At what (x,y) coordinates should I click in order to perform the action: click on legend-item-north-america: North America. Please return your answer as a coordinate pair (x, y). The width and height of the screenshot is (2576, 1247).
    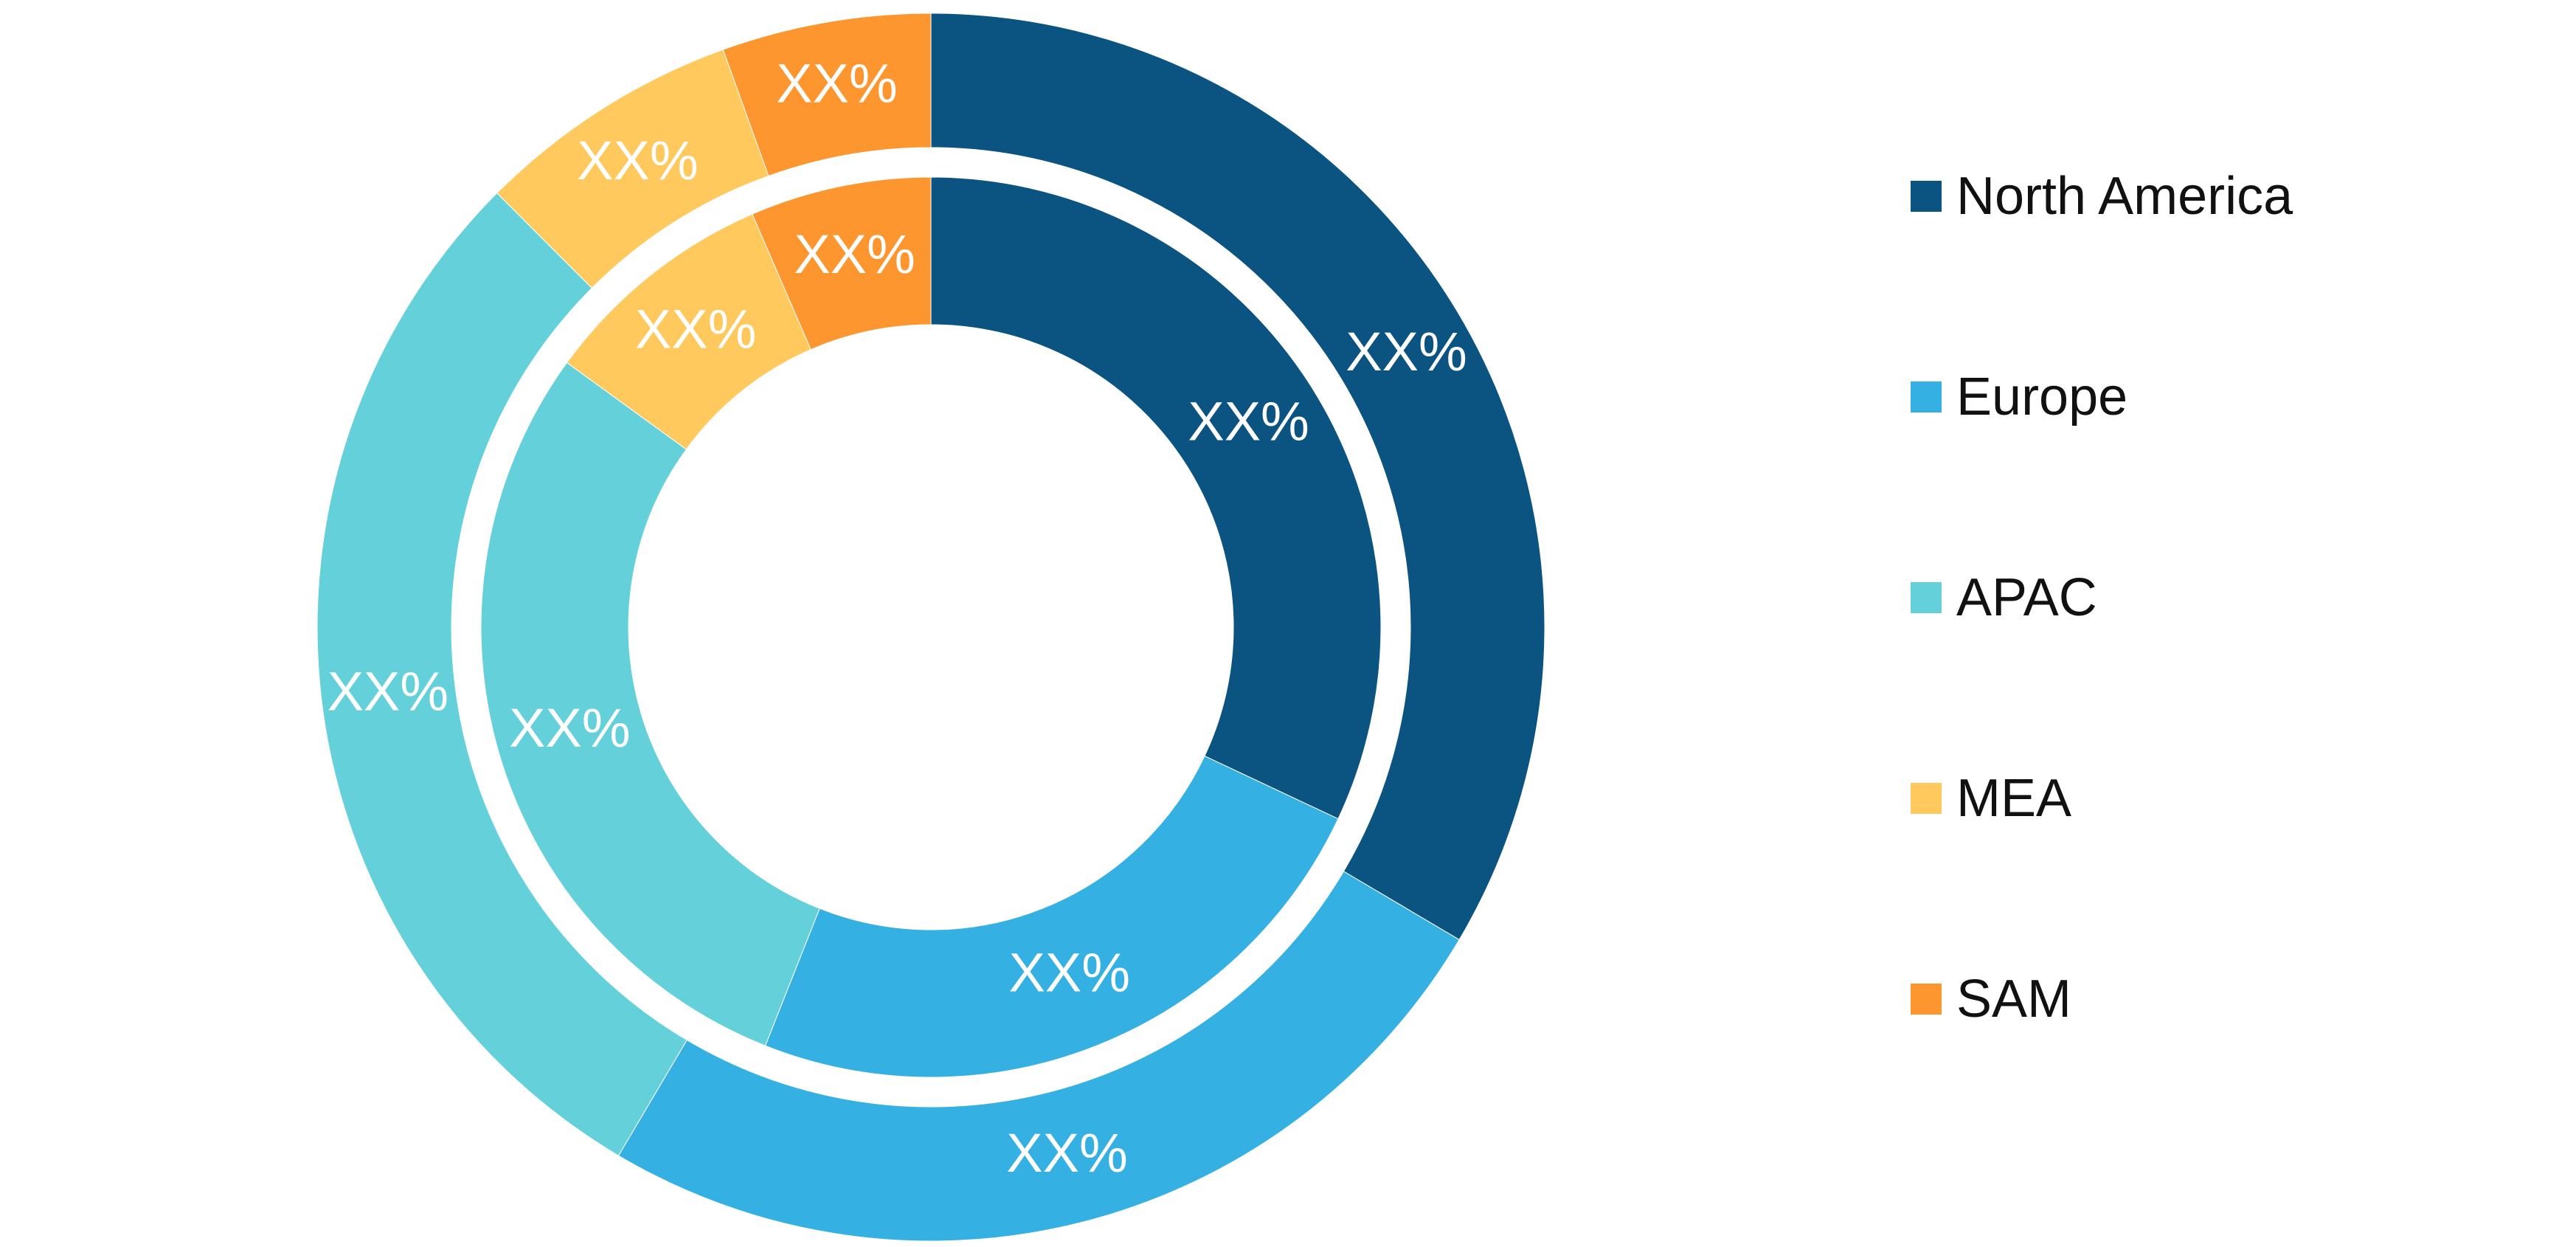
    Looking at the image, I should click on (2169, 196).